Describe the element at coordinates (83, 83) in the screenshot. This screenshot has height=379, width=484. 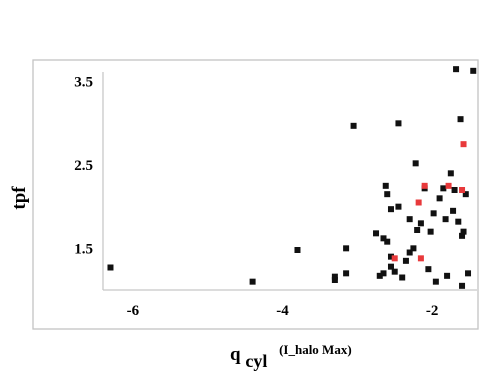
I see `y-tick-label: 3.5` at that location.